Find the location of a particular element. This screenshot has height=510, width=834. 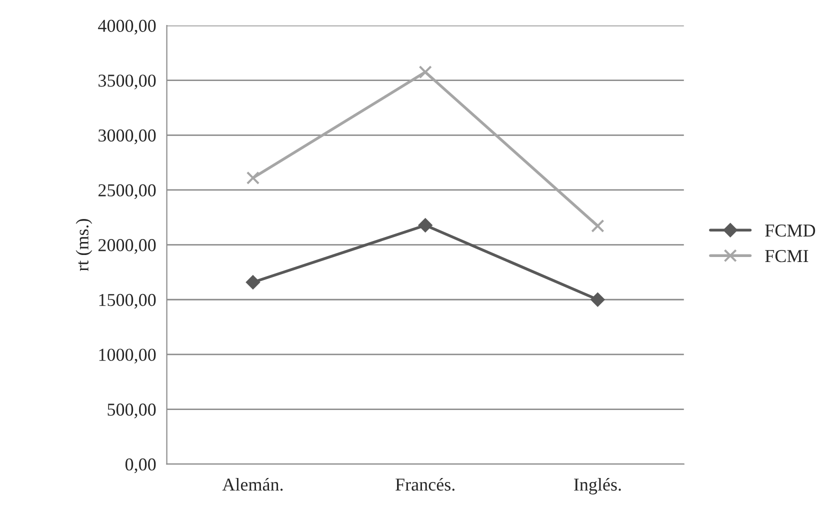

y-tick-label: 2500,00 is located at coordinates (127, 192).